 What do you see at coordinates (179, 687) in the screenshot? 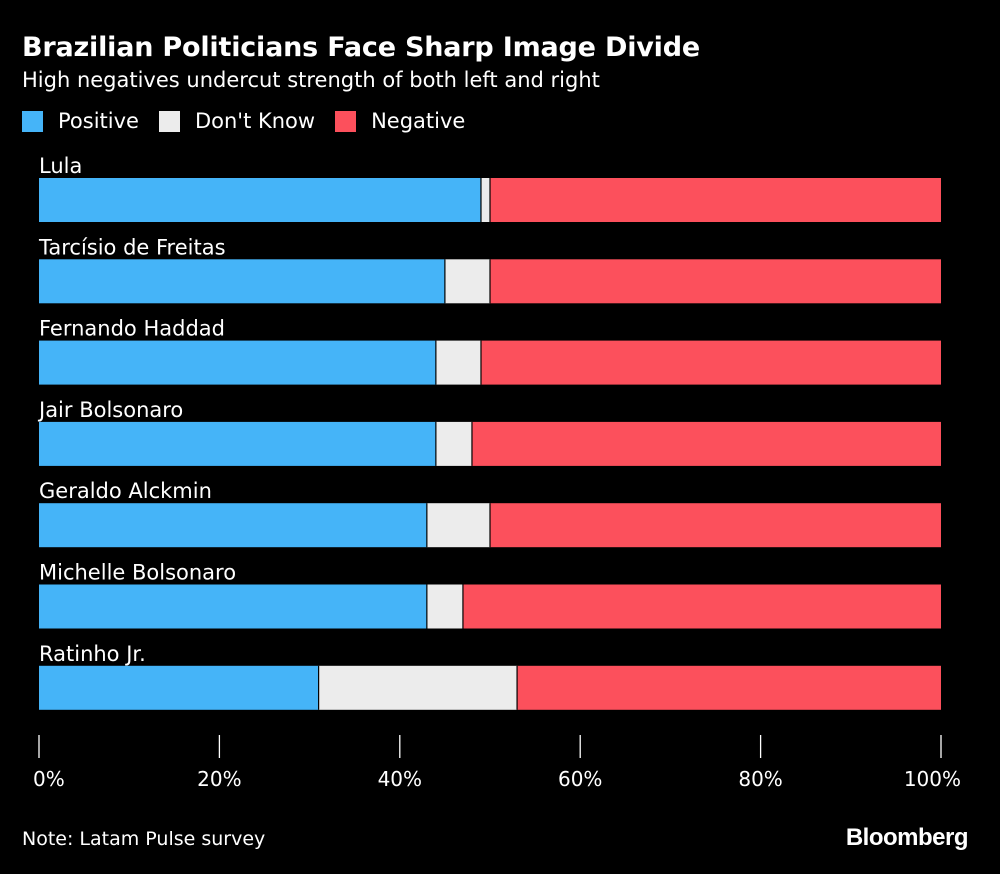
I see `bar-positive-ratinho-jr` at bounding box center [179, 687].